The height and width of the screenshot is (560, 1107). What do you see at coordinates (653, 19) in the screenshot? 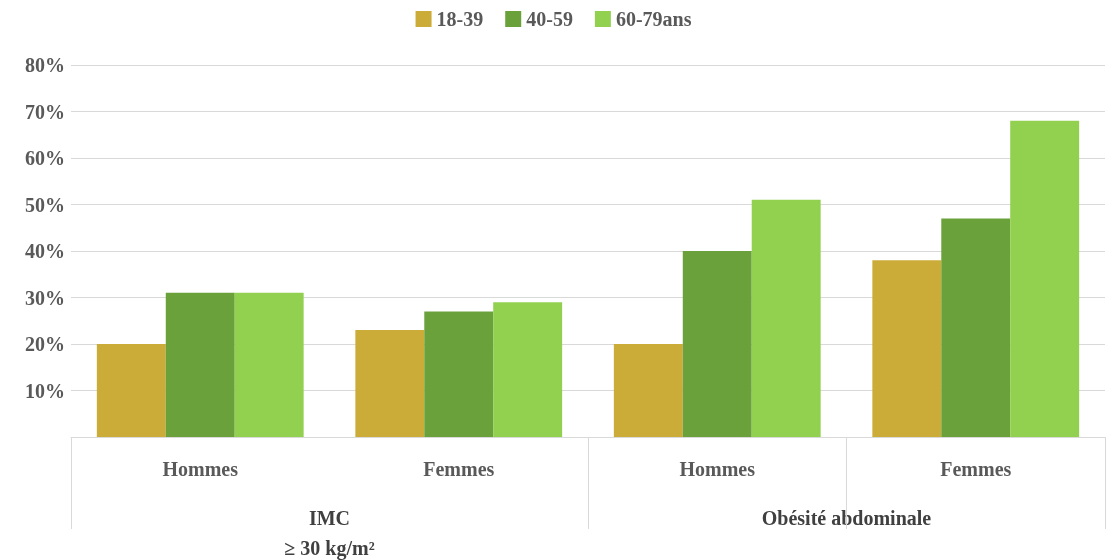
I see `legend-label: 60-79ans` at bounding box center [653, 19].